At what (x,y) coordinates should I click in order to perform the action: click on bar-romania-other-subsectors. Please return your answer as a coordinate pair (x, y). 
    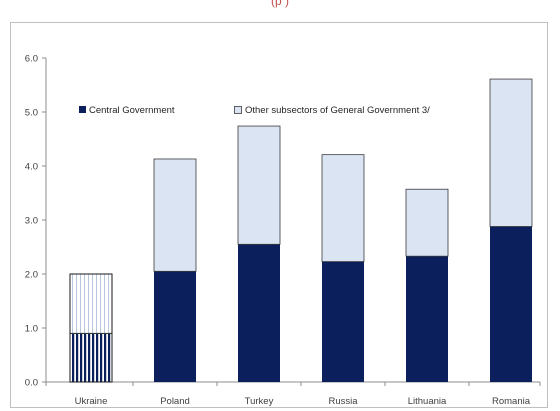
    Looking at the image, I should click on (511, 152).